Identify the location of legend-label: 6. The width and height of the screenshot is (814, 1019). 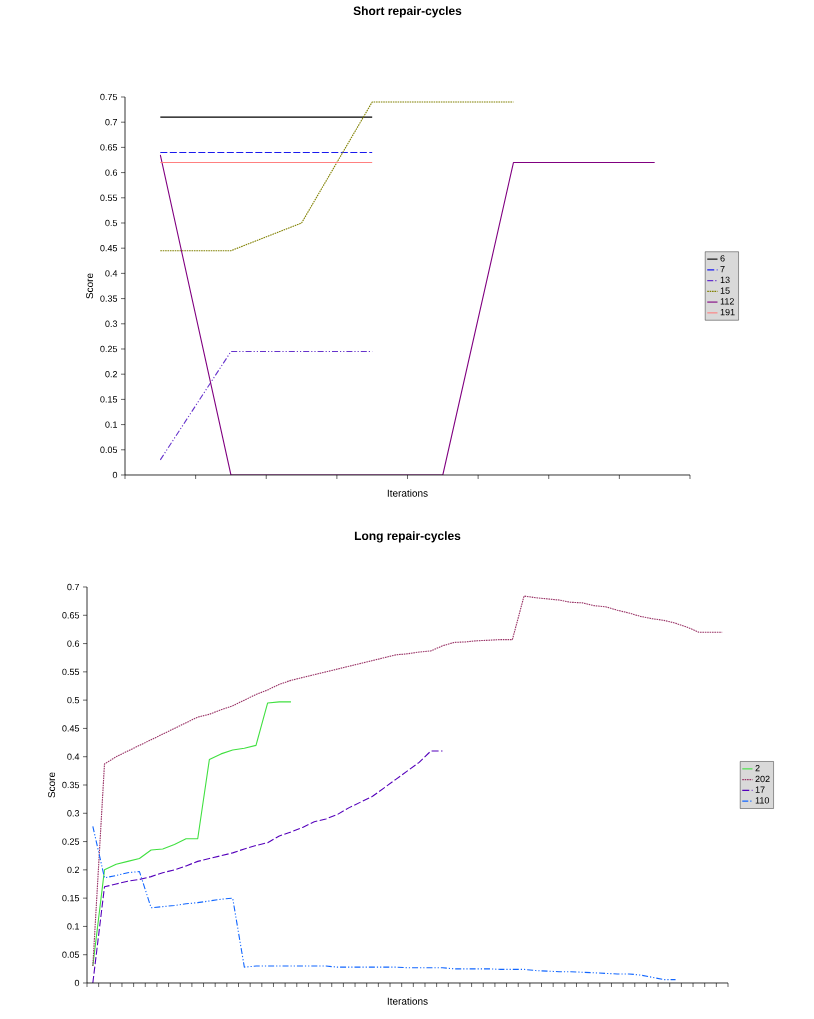
(722, 258).